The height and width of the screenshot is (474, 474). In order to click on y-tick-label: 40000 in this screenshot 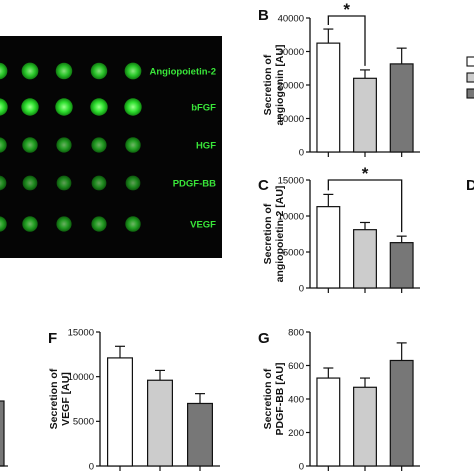, I will do `click(291, 18)`.